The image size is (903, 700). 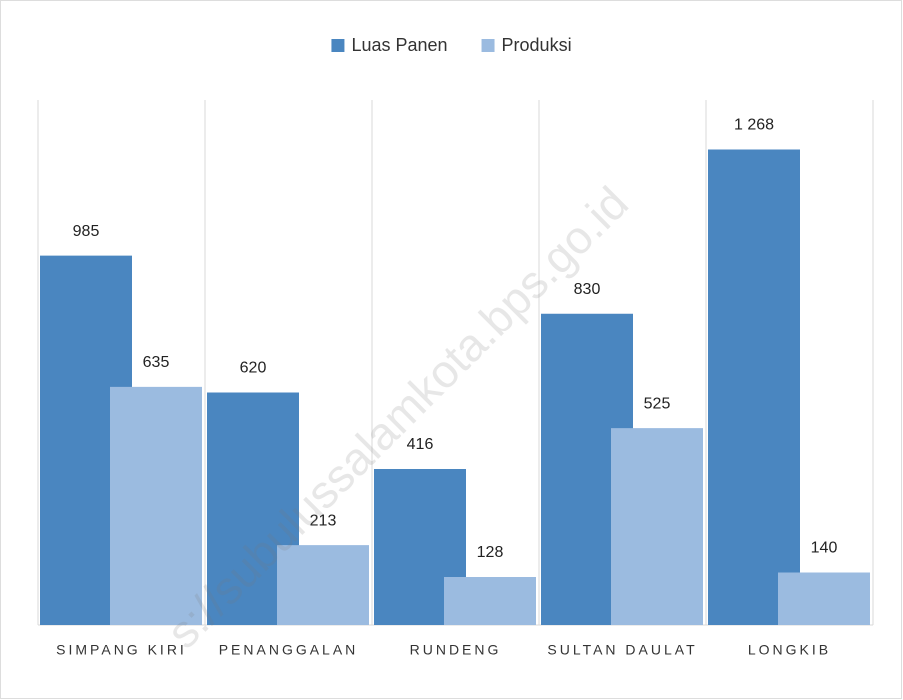 I want to click on data-label: 140, so click(x=824, y=548).